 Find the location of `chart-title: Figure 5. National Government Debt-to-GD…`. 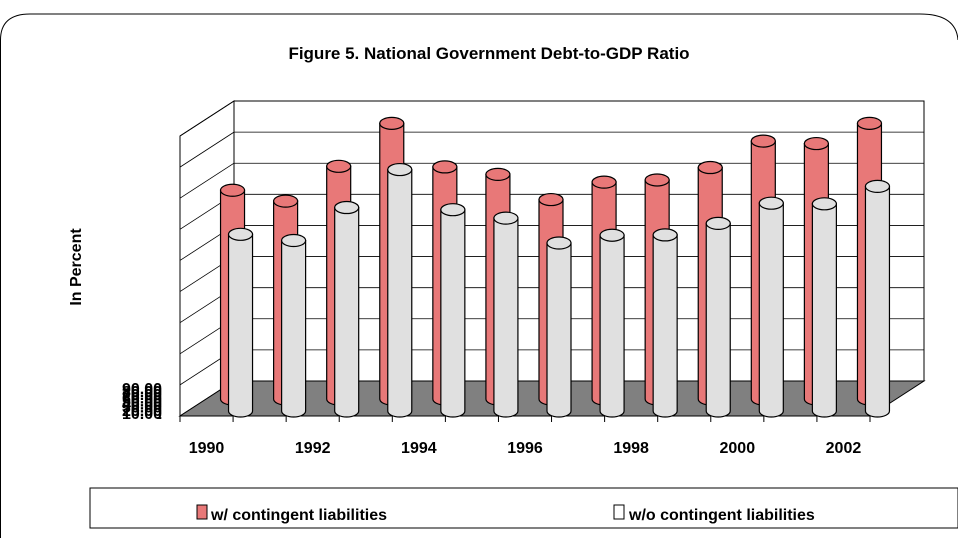

chart-title: Figure 5. National Government Debt-to-GD… is located at coordinates (488, 53).